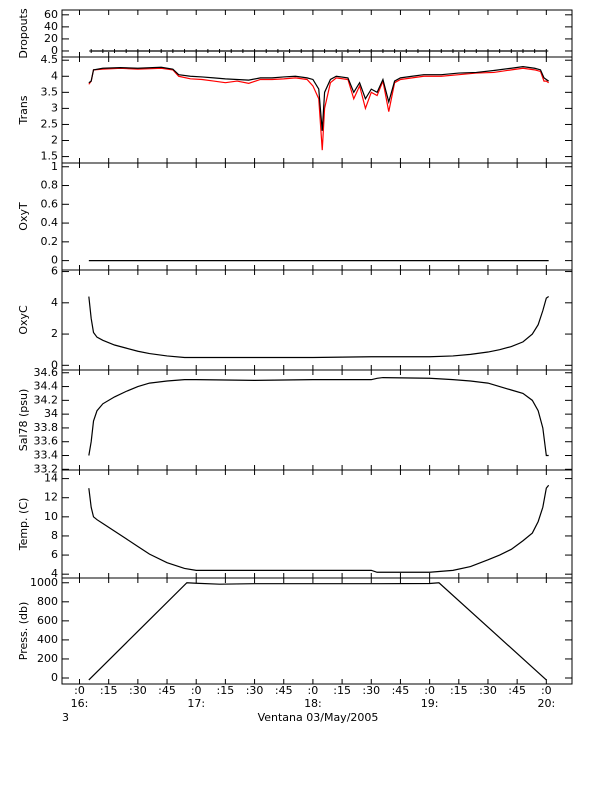  I want to click on y-tick-label: 33.2, so click(46, 468).